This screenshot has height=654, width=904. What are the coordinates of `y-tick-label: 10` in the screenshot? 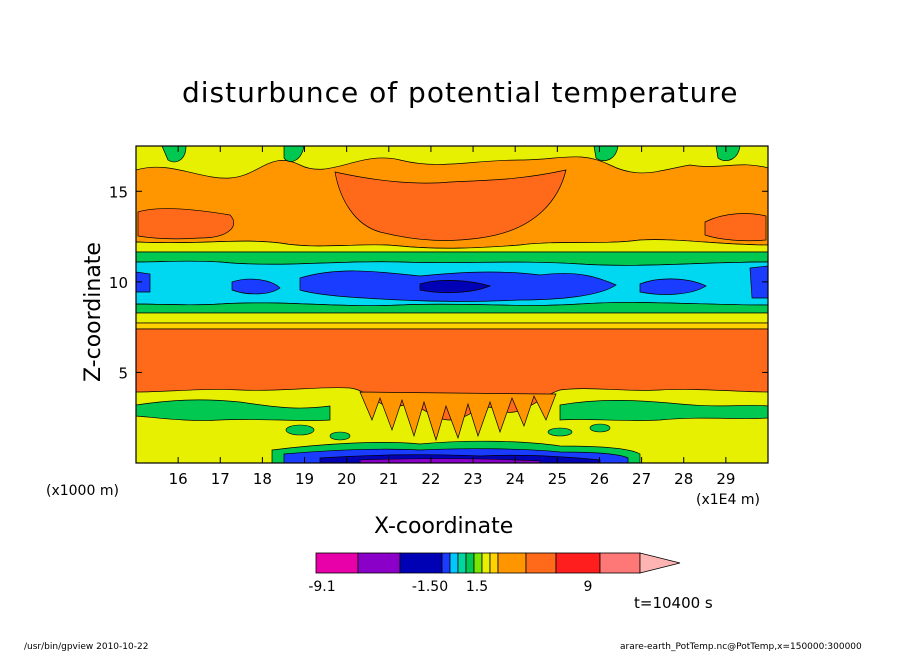 It's located at (118, 283).